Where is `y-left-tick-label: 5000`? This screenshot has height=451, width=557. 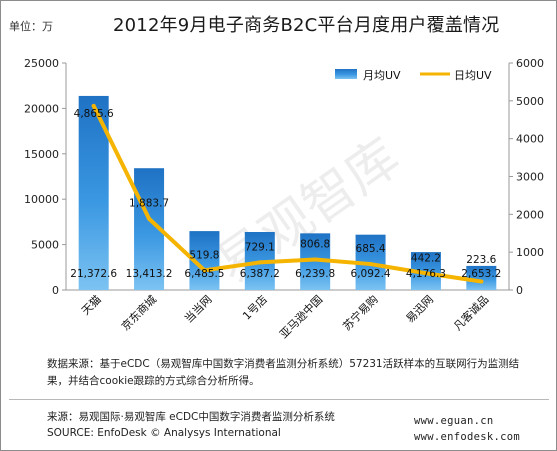
y-left-tick-label: 5000 is located at coordinates (45, 245).